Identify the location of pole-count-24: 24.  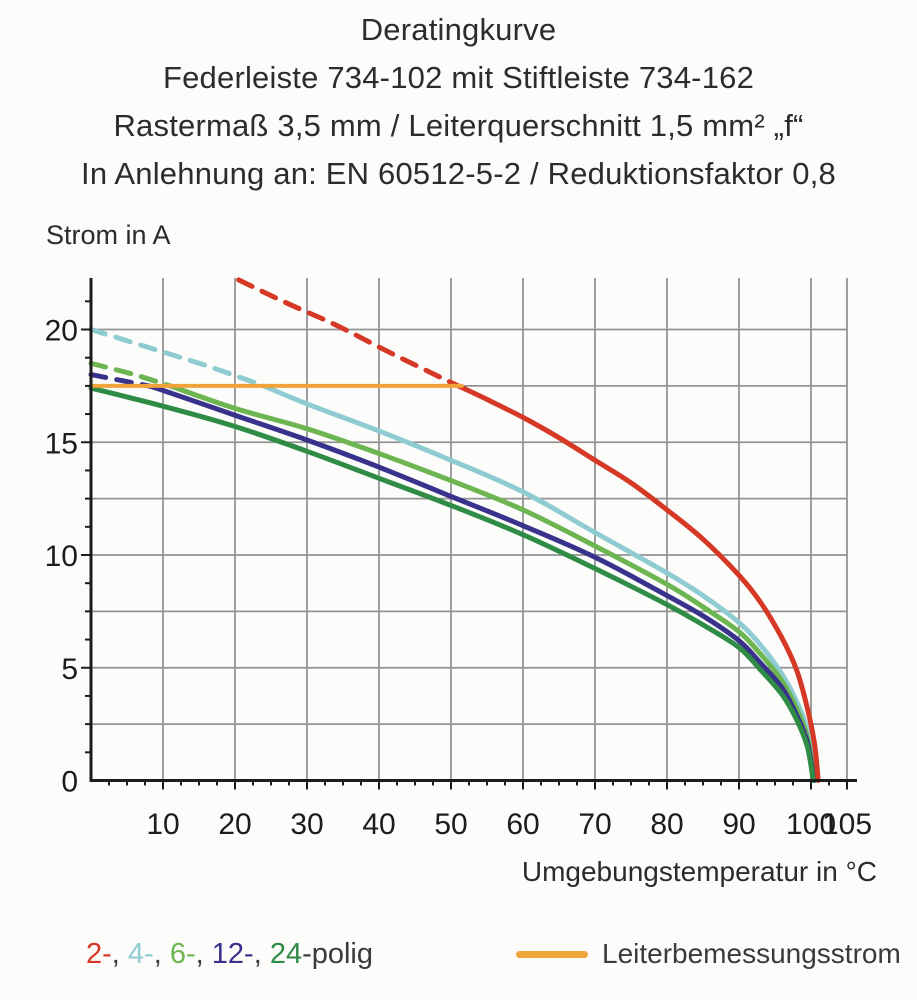
(286, 954).